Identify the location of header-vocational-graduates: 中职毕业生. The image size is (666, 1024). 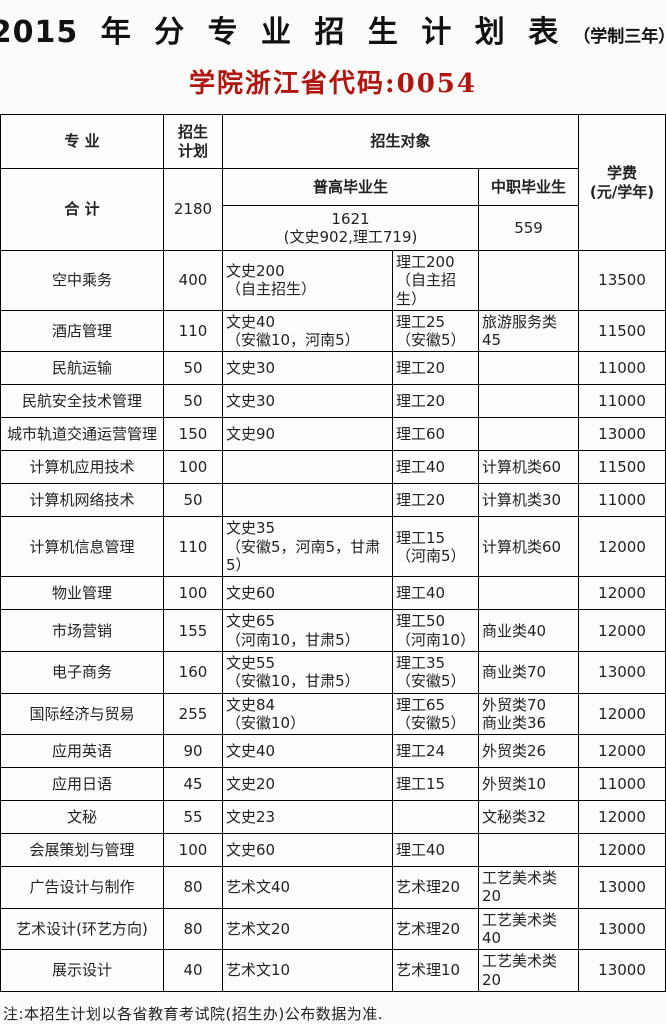
(528, 187).